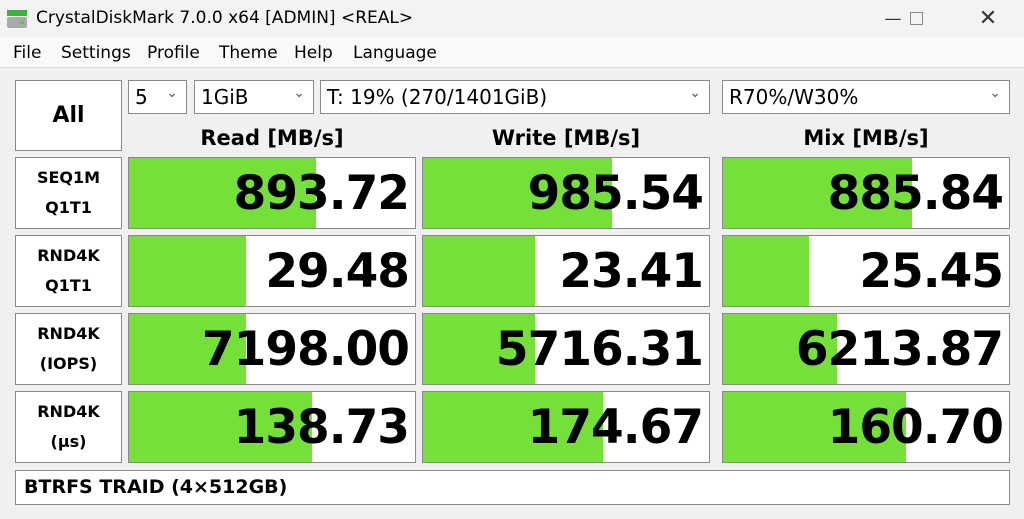 The image size is (1024, 519). I want to click on test-button: RND4K (µs), so click(68, 427).